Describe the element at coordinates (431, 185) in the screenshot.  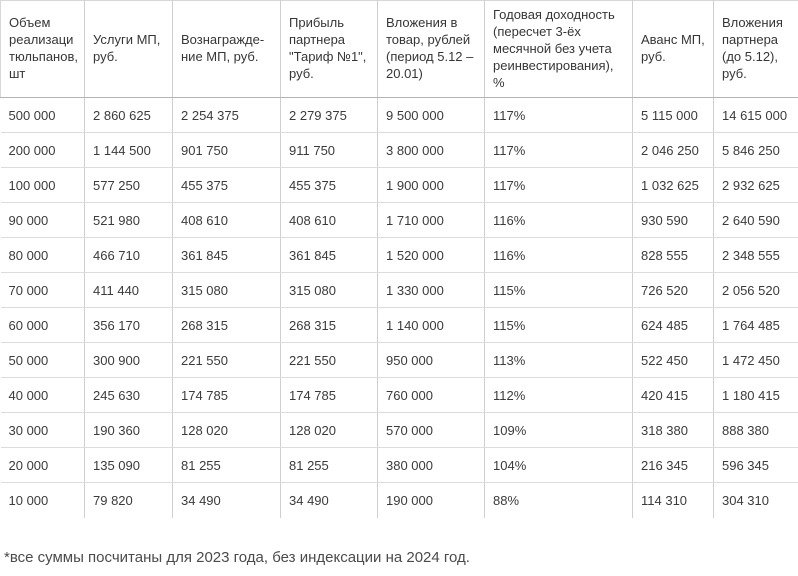
I see `table-cell: 1 900 000` at that location.